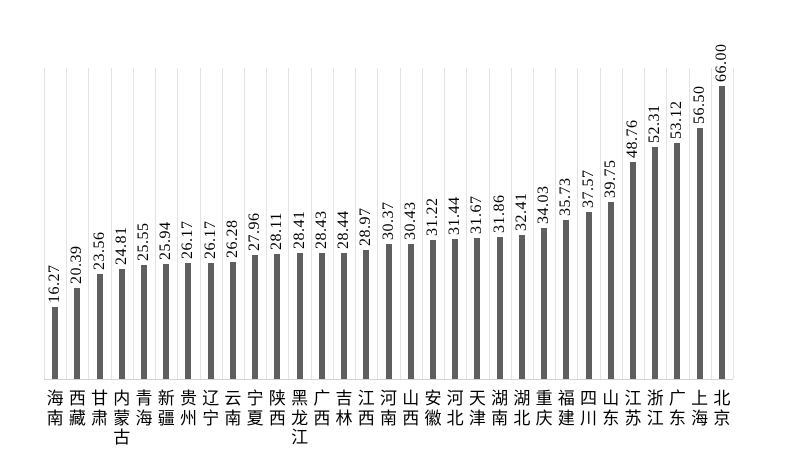  Describe the element at coordinates (544, 408) in the screenshot. I see `category-label: 重 庆` at that location.